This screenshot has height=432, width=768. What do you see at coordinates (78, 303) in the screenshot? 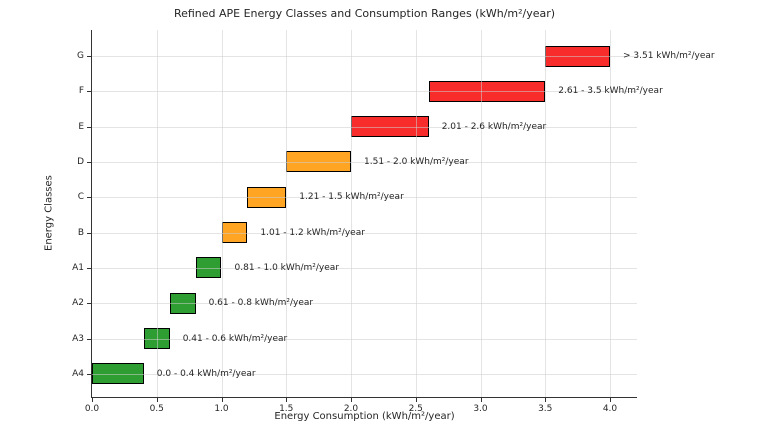
I see `y-tick-label: A2` at bounding box center [78, 303].